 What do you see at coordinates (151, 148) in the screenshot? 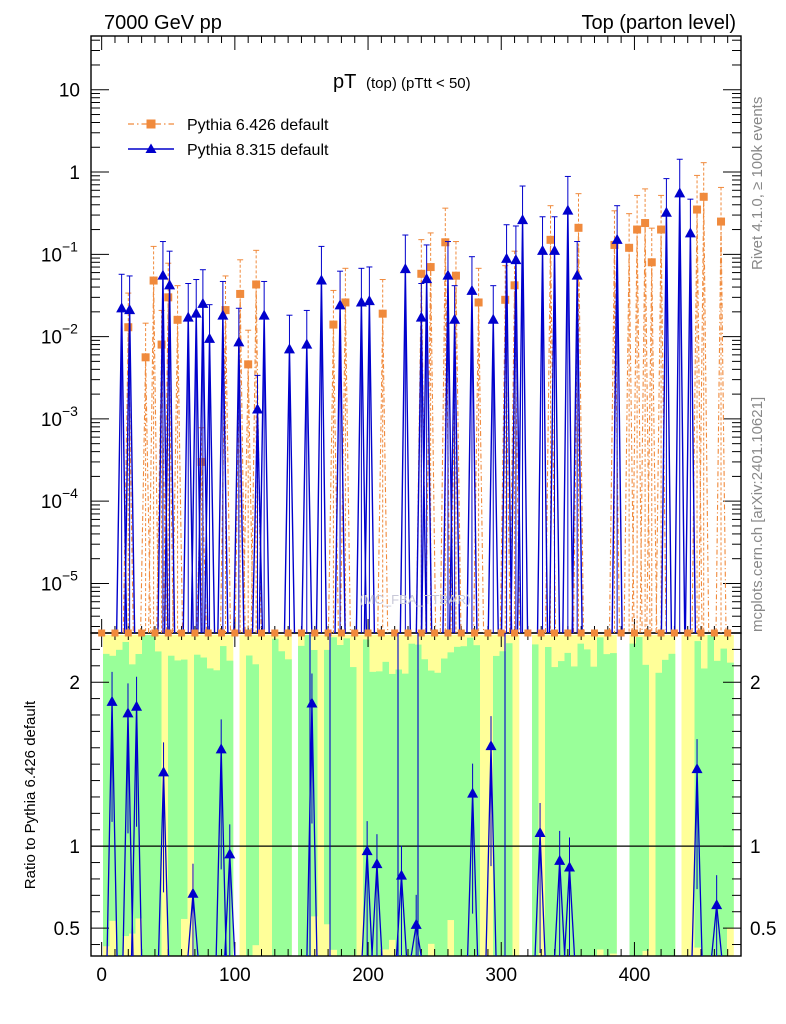
I see `legend-marker-pythia8` at bounding box center [151, 148].